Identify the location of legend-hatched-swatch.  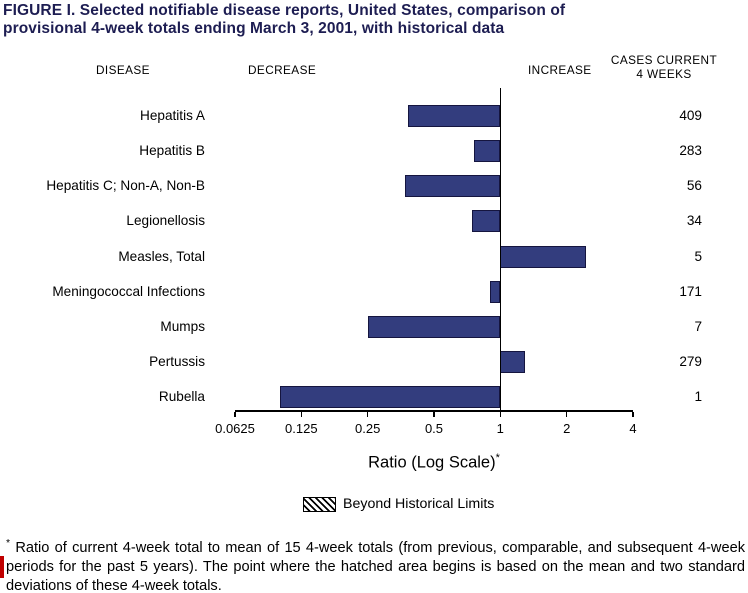
(319, 504).